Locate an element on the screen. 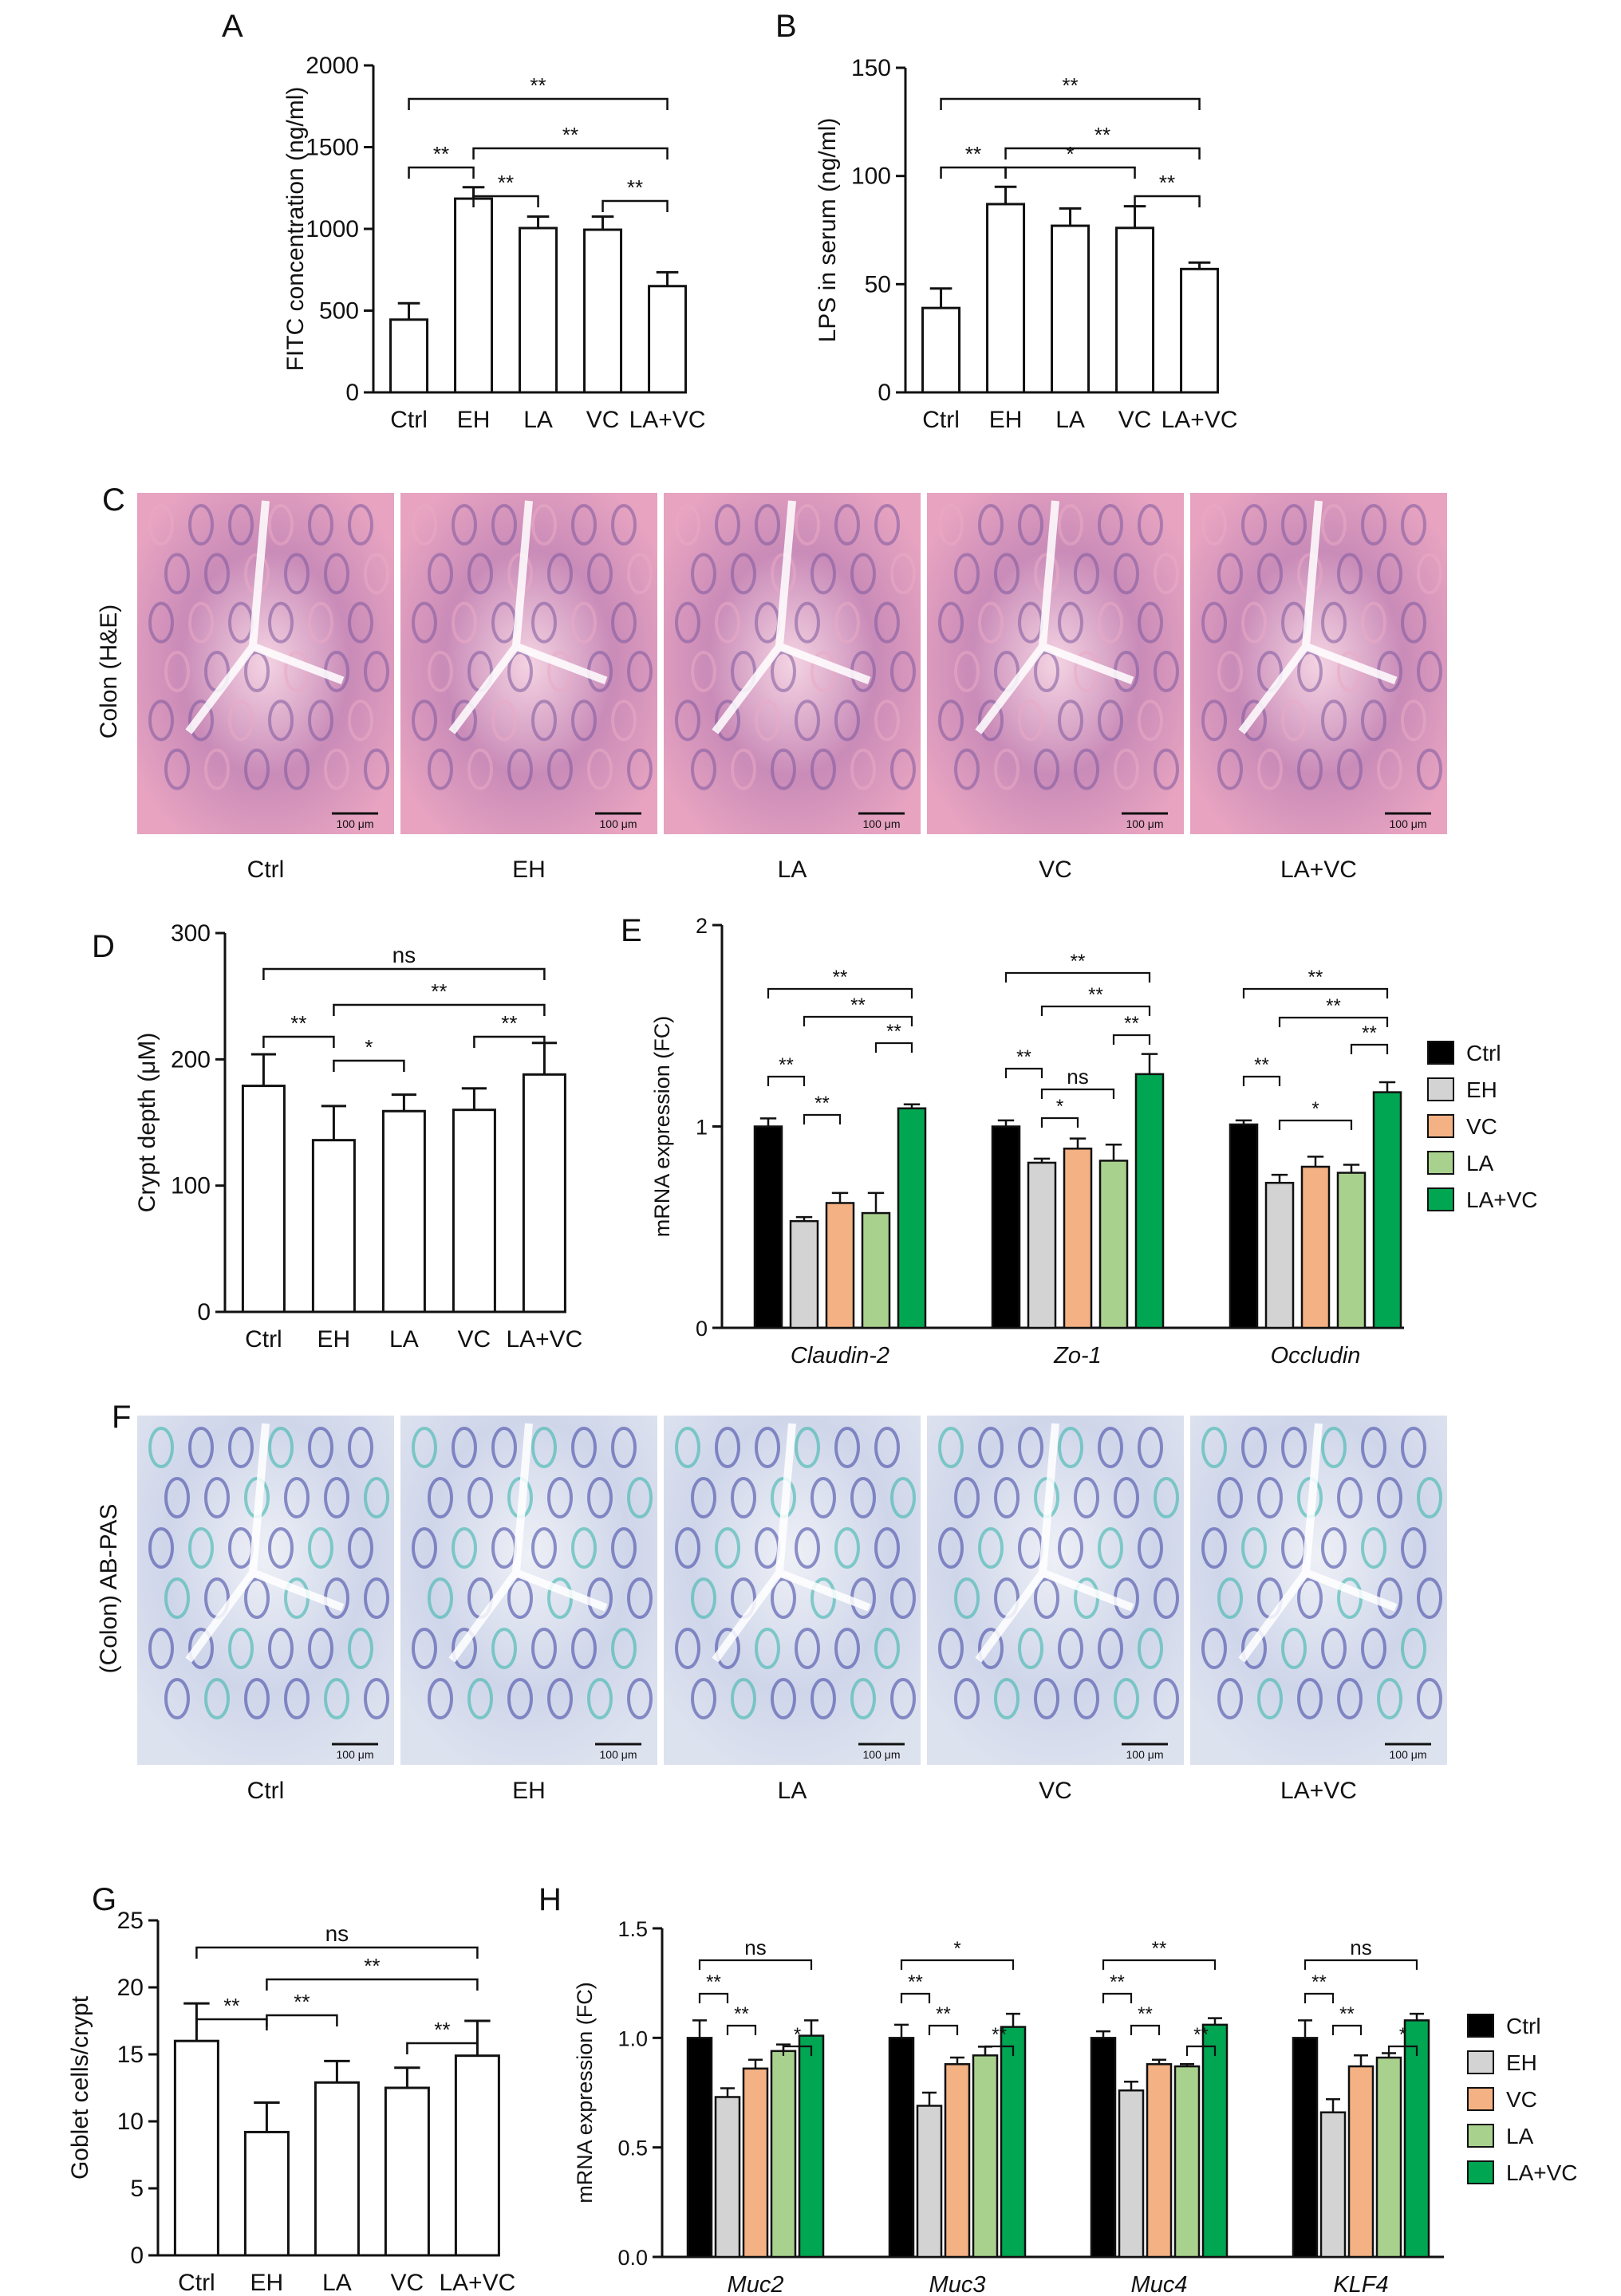  x-tick-label: Ctrl is located at coordinates (409, 420).